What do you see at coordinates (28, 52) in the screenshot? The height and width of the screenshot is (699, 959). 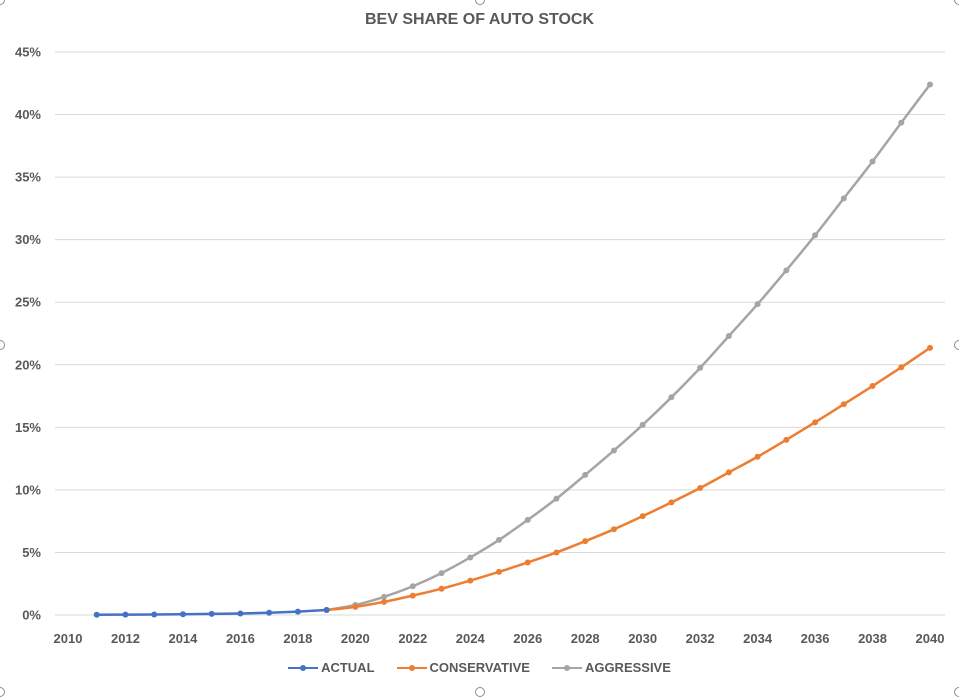 I see `y-tick-label: 45%` at bounding box center [28, 52].